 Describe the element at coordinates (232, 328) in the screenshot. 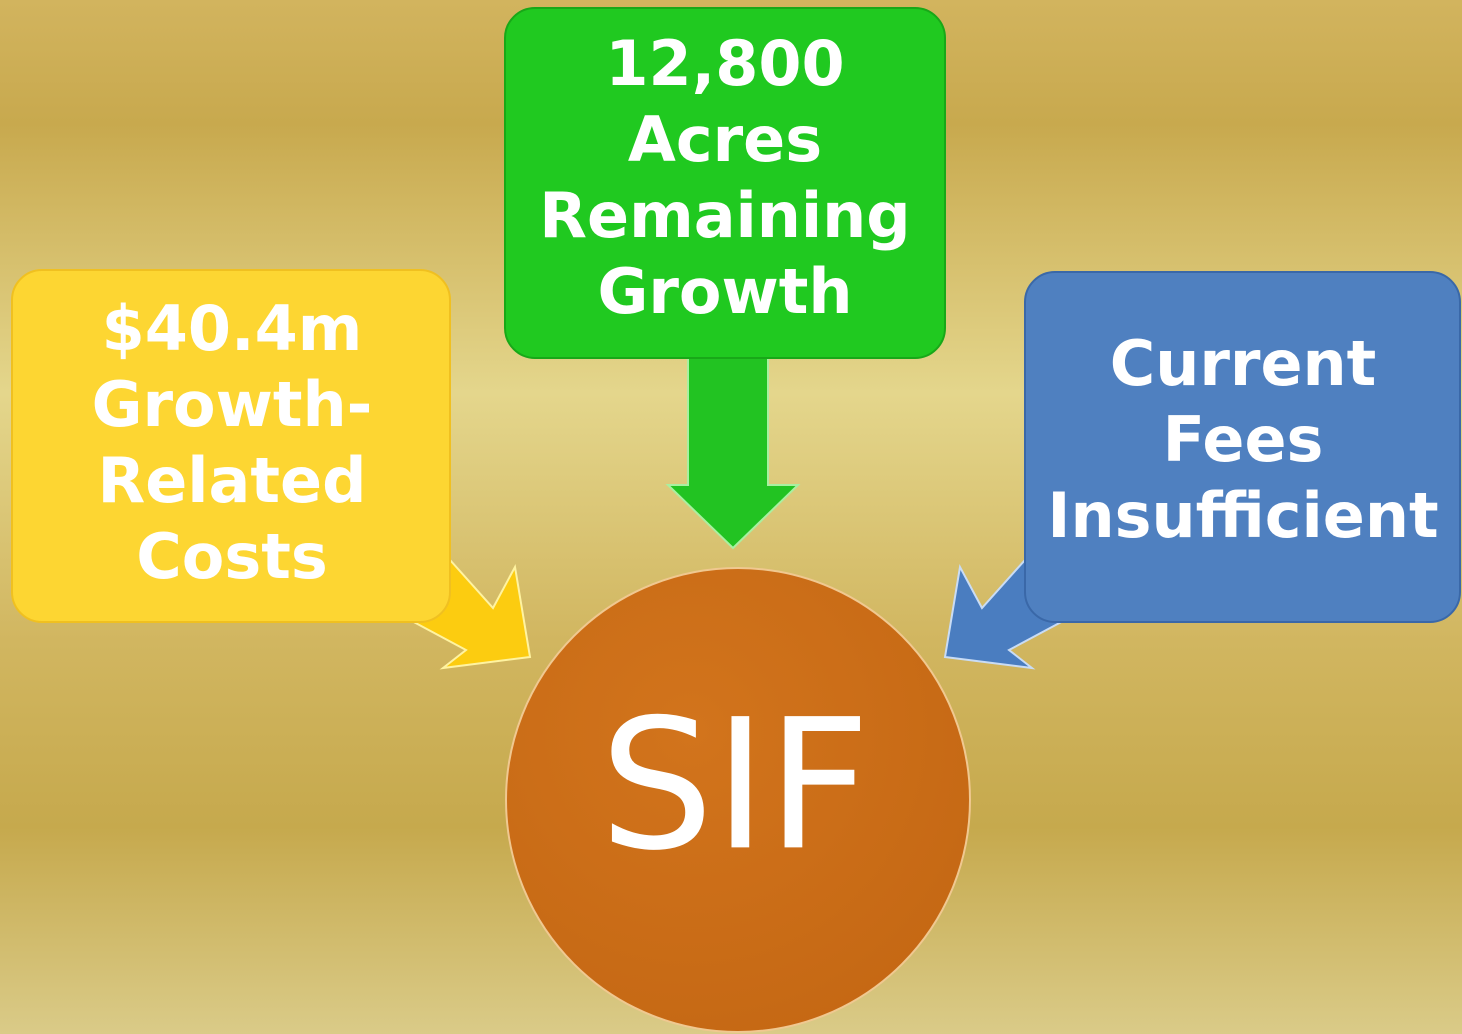

I see `node-label: $40.4m` at that location.